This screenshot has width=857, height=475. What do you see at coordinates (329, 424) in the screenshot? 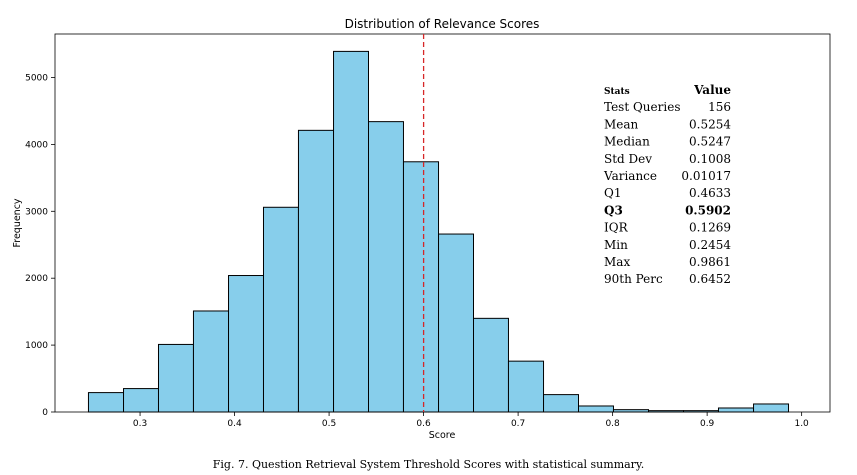
I see `x-tick-label: 0.5` at bounding box center [329, 424].